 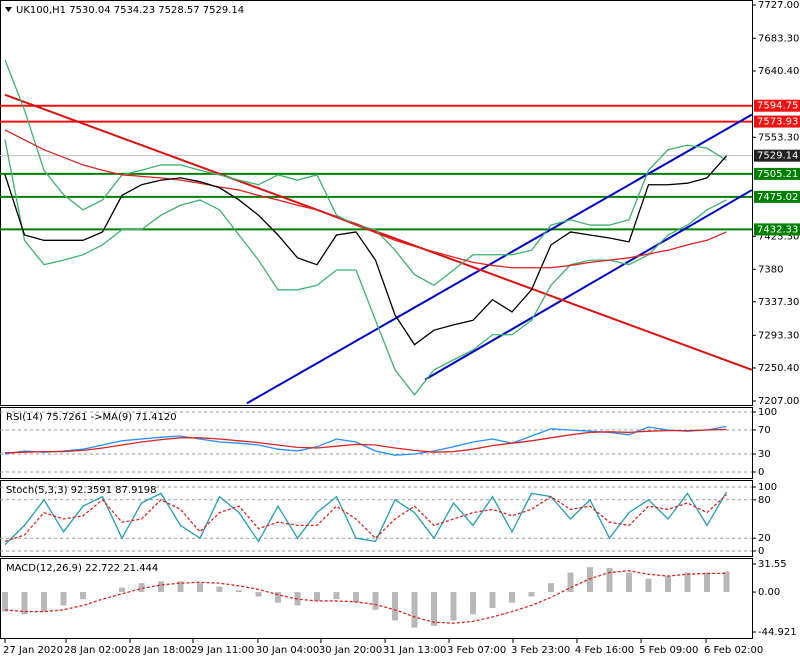 What do you see at coordinates (772, 564) in the screenshot?
I see `y-tick-label: 31.55` at bounding box center [772, 564].